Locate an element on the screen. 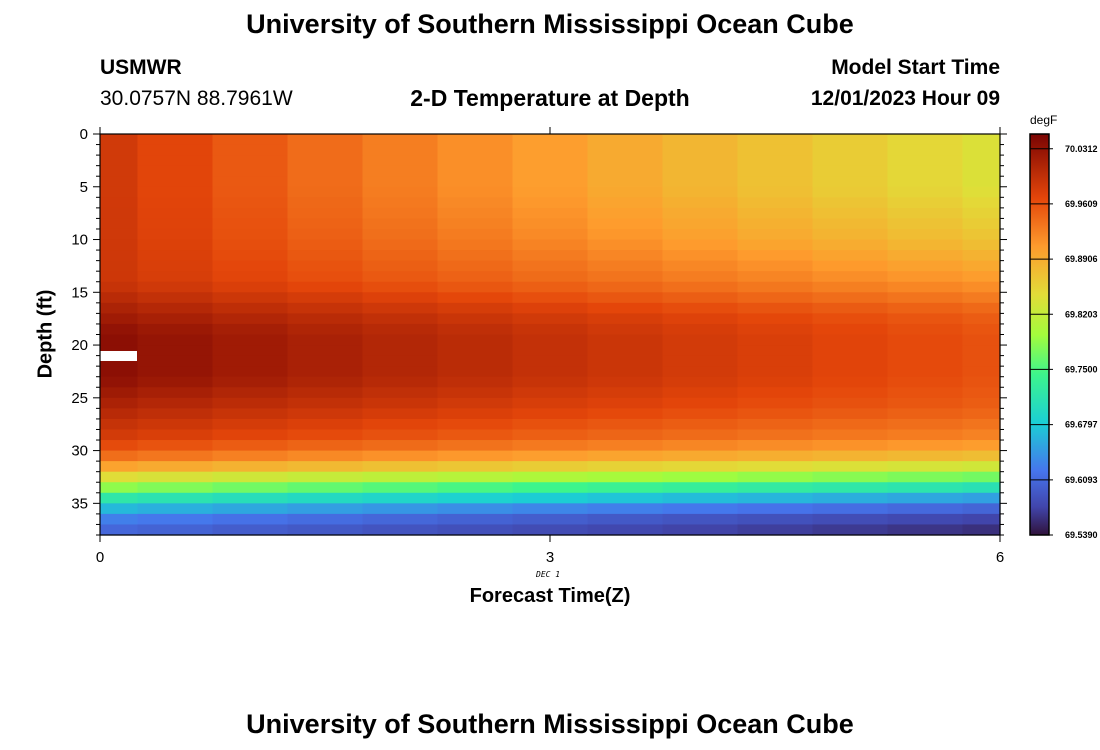 The height and width of the screenshot is (750, 1100). colorbar-tick-label: 69.8906 is located at coordinates (1081, 259).